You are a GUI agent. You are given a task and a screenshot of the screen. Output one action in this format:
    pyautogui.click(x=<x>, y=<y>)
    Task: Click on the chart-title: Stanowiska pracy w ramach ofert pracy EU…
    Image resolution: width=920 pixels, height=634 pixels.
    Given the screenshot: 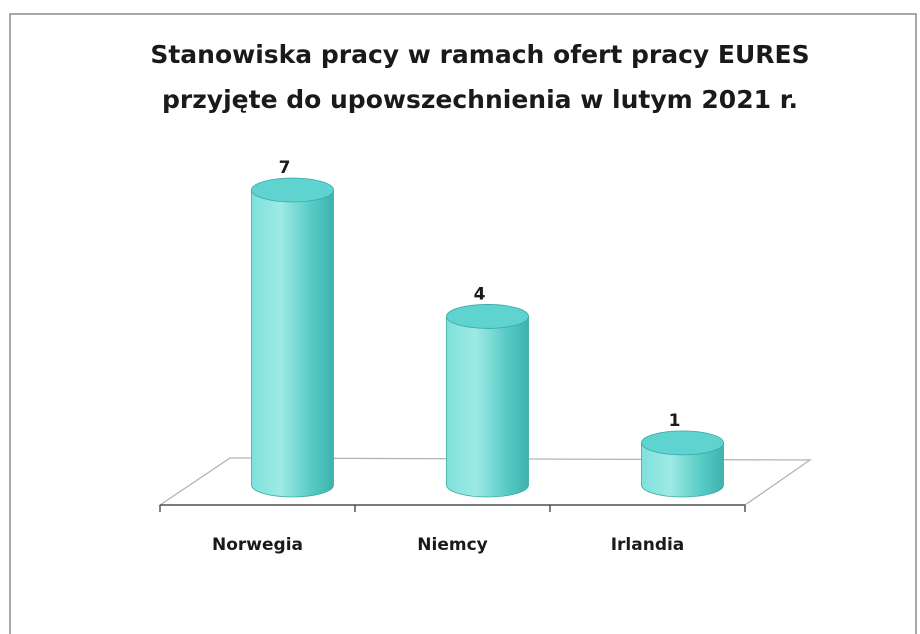 What is the action you would take?
    pyautogui.click(x=479, y=54)
    